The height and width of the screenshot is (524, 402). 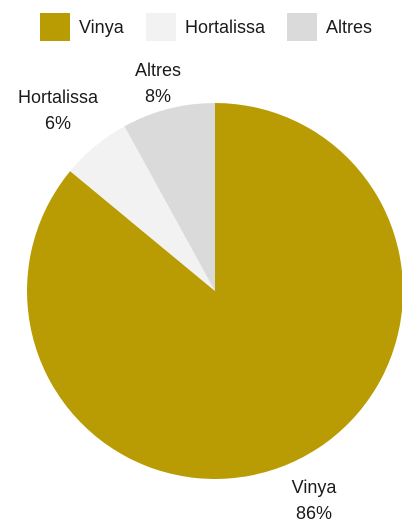 What do you see at coordinates (158, 96) in the screenshot?
I see `slice-label-value-altres: 8%` at bounding box center [158, 96].